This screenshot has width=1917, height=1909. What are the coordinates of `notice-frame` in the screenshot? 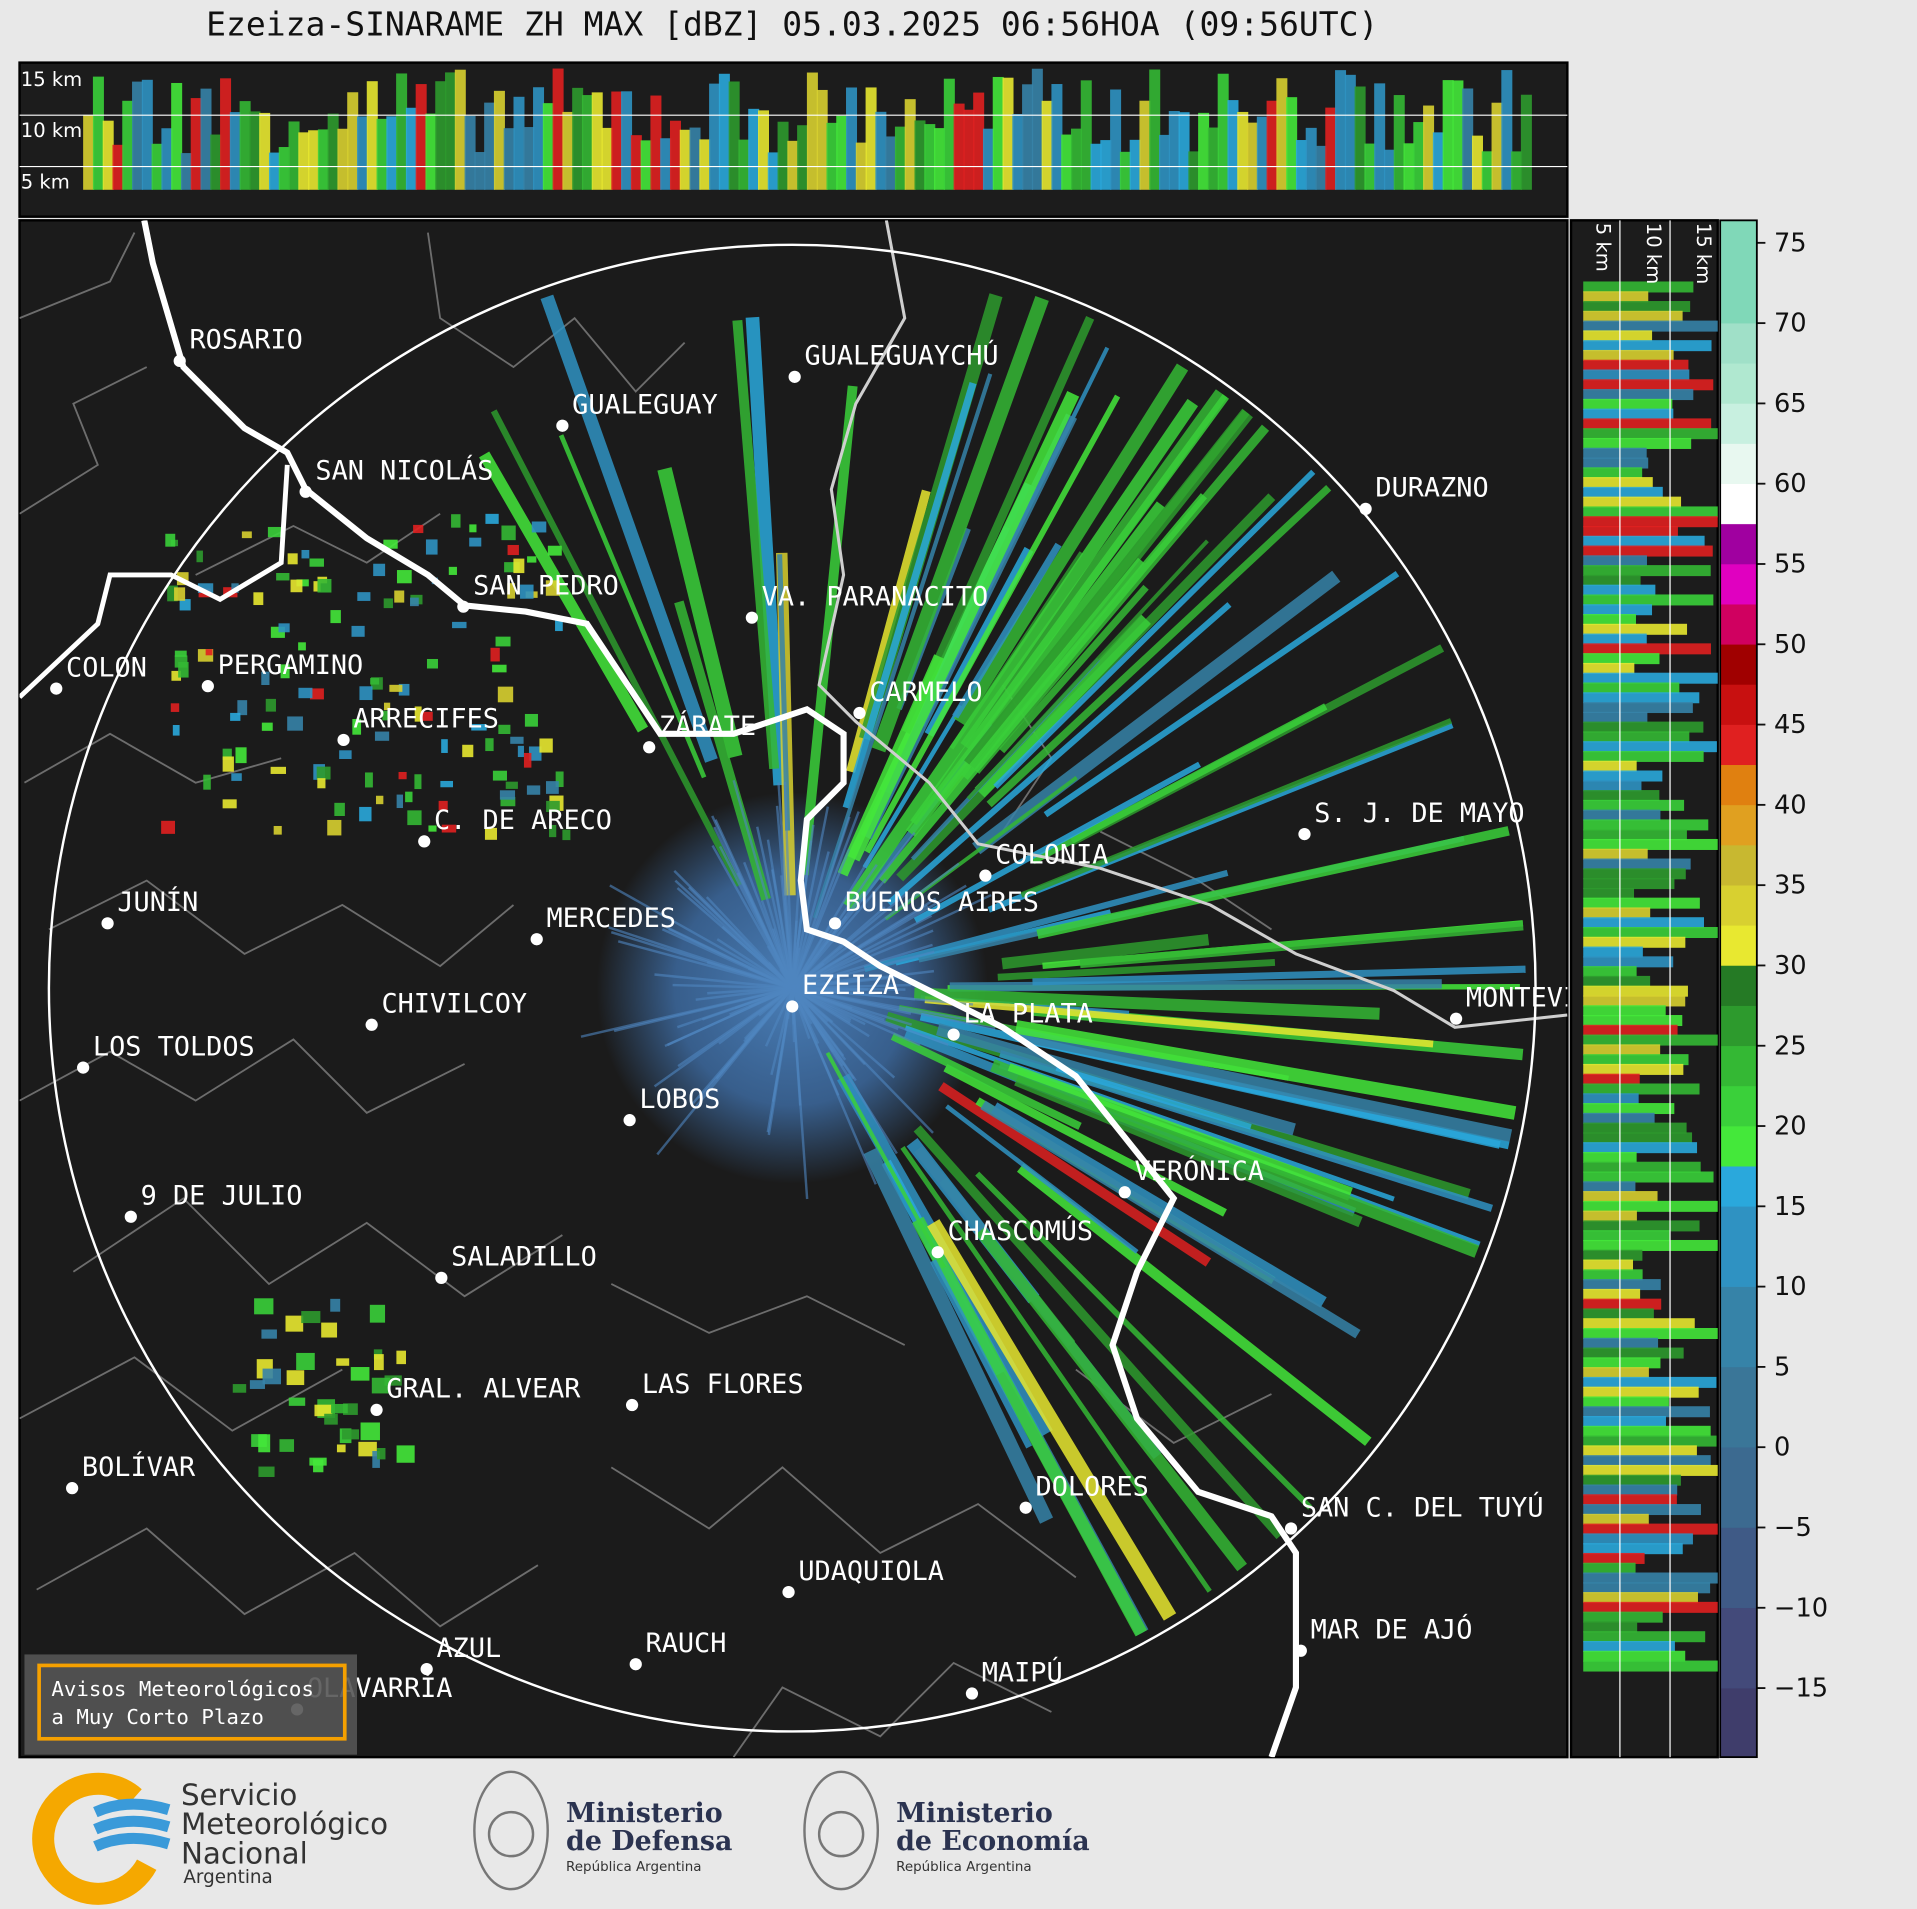 It's located at (192, 1702).